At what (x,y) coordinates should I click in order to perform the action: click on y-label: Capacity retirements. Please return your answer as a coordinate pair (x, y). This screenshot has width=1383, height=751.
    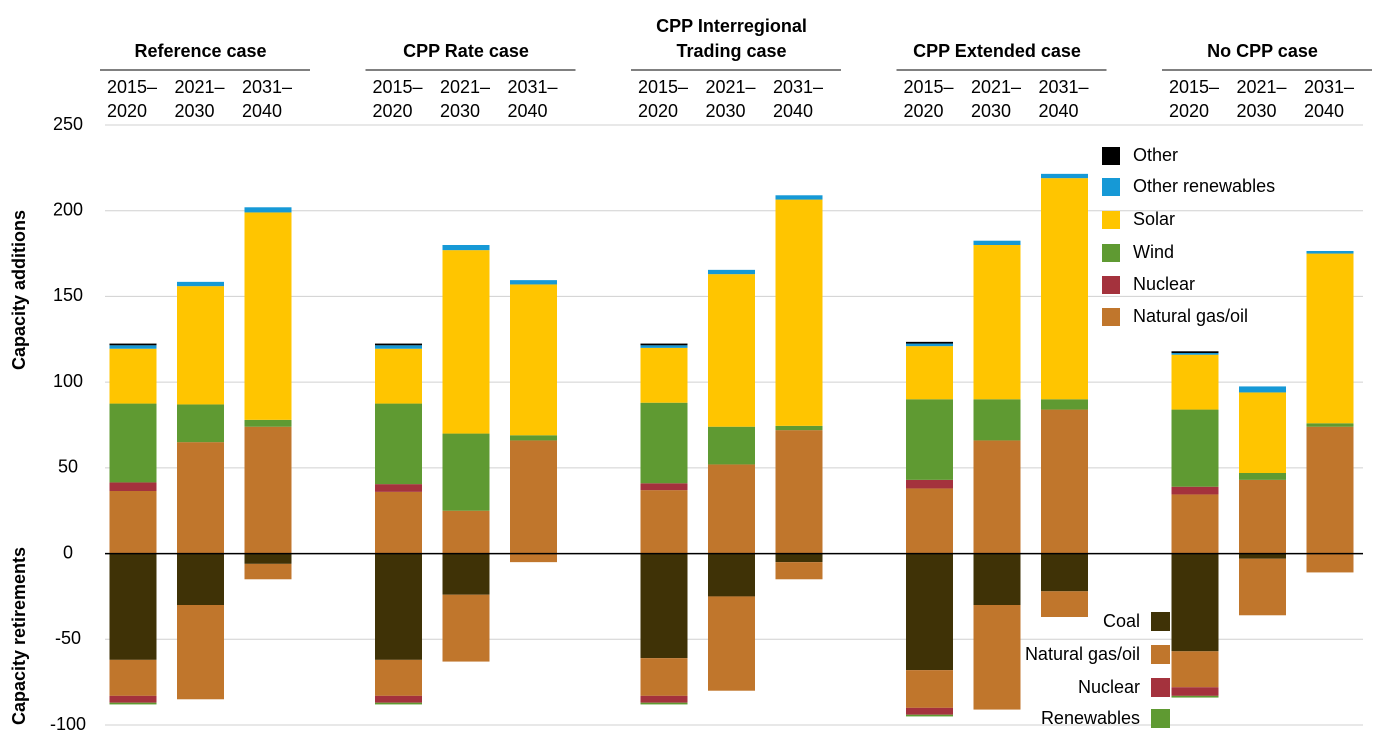
    Looking at the image, I should click on (19, 636).